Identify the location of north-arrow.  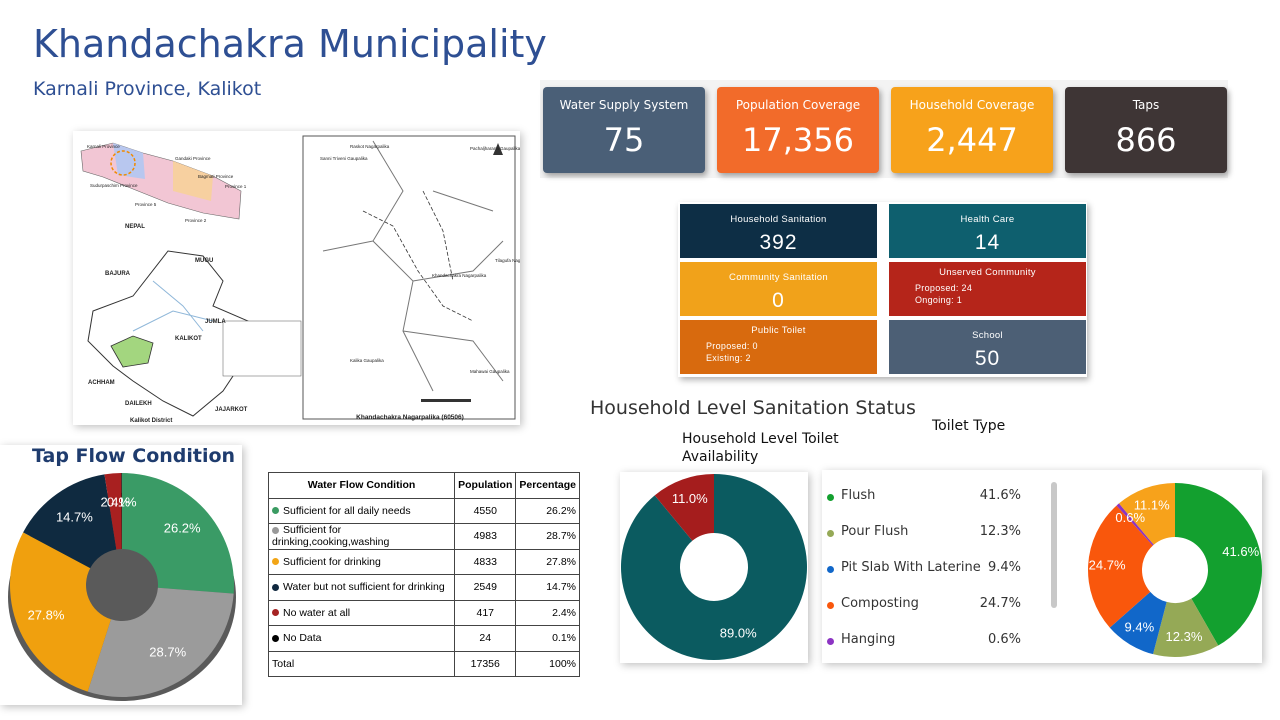
(498, 149).